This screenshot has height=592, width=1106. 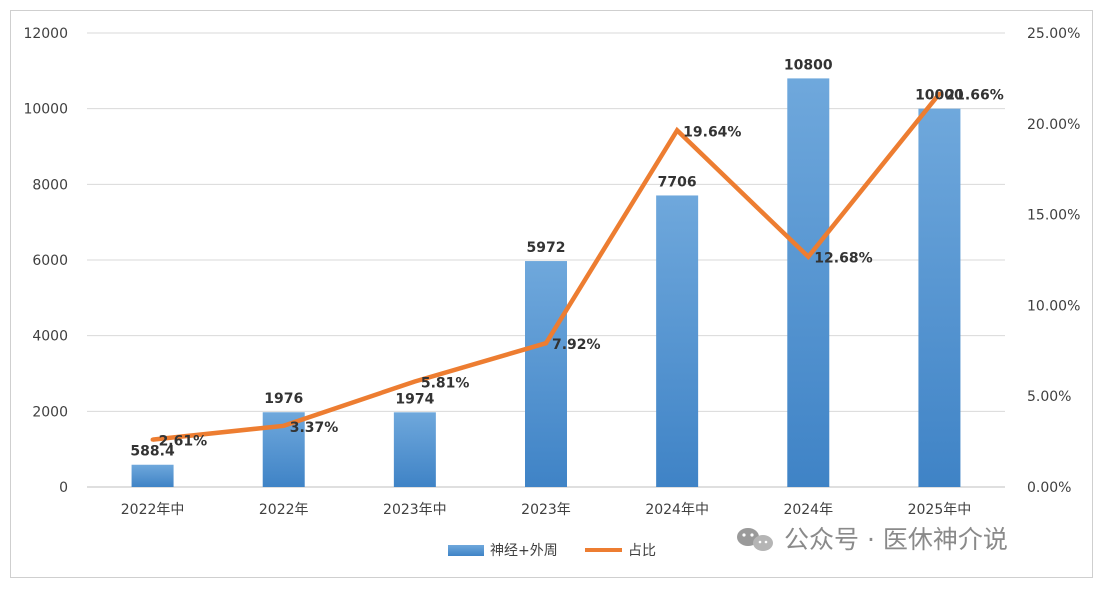 What do you see at coordinates (415, 510) in the screenshot?
I see `category-label: 2023年中` at bounding box center [415, 510].